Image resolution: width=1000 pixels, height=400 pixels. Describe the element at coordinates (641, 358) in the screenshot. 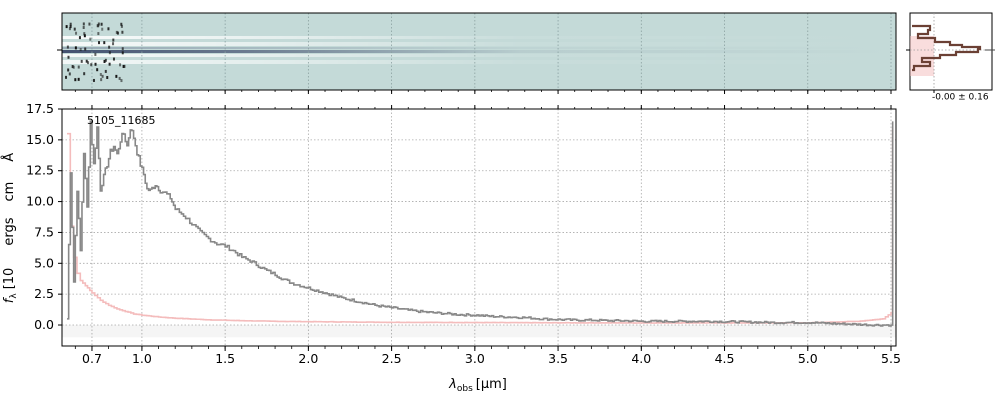

I see `x-tick-label: 4.0` at that location.